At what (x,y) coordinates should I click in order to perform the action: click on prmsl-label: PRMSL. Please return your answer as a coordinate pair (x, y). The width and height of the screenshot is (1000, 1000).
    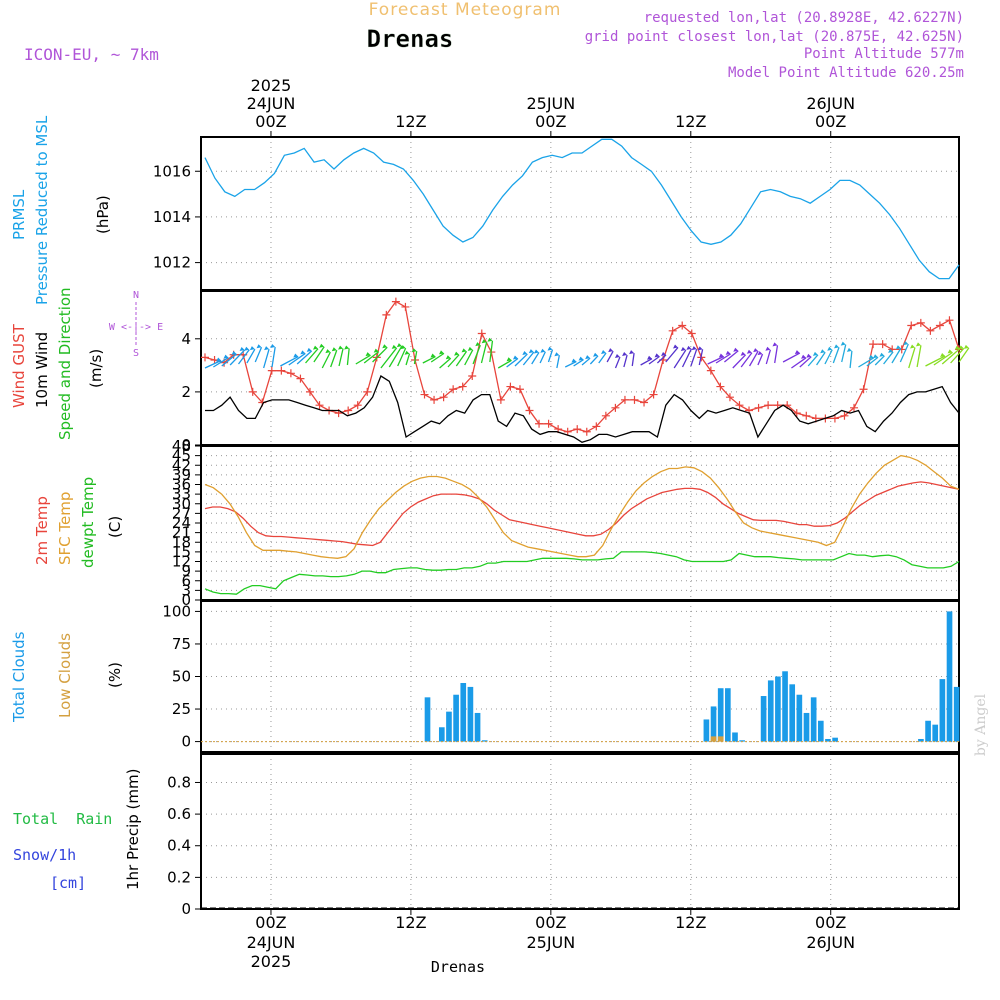
    Looking at the image, I should click on (19, 214).